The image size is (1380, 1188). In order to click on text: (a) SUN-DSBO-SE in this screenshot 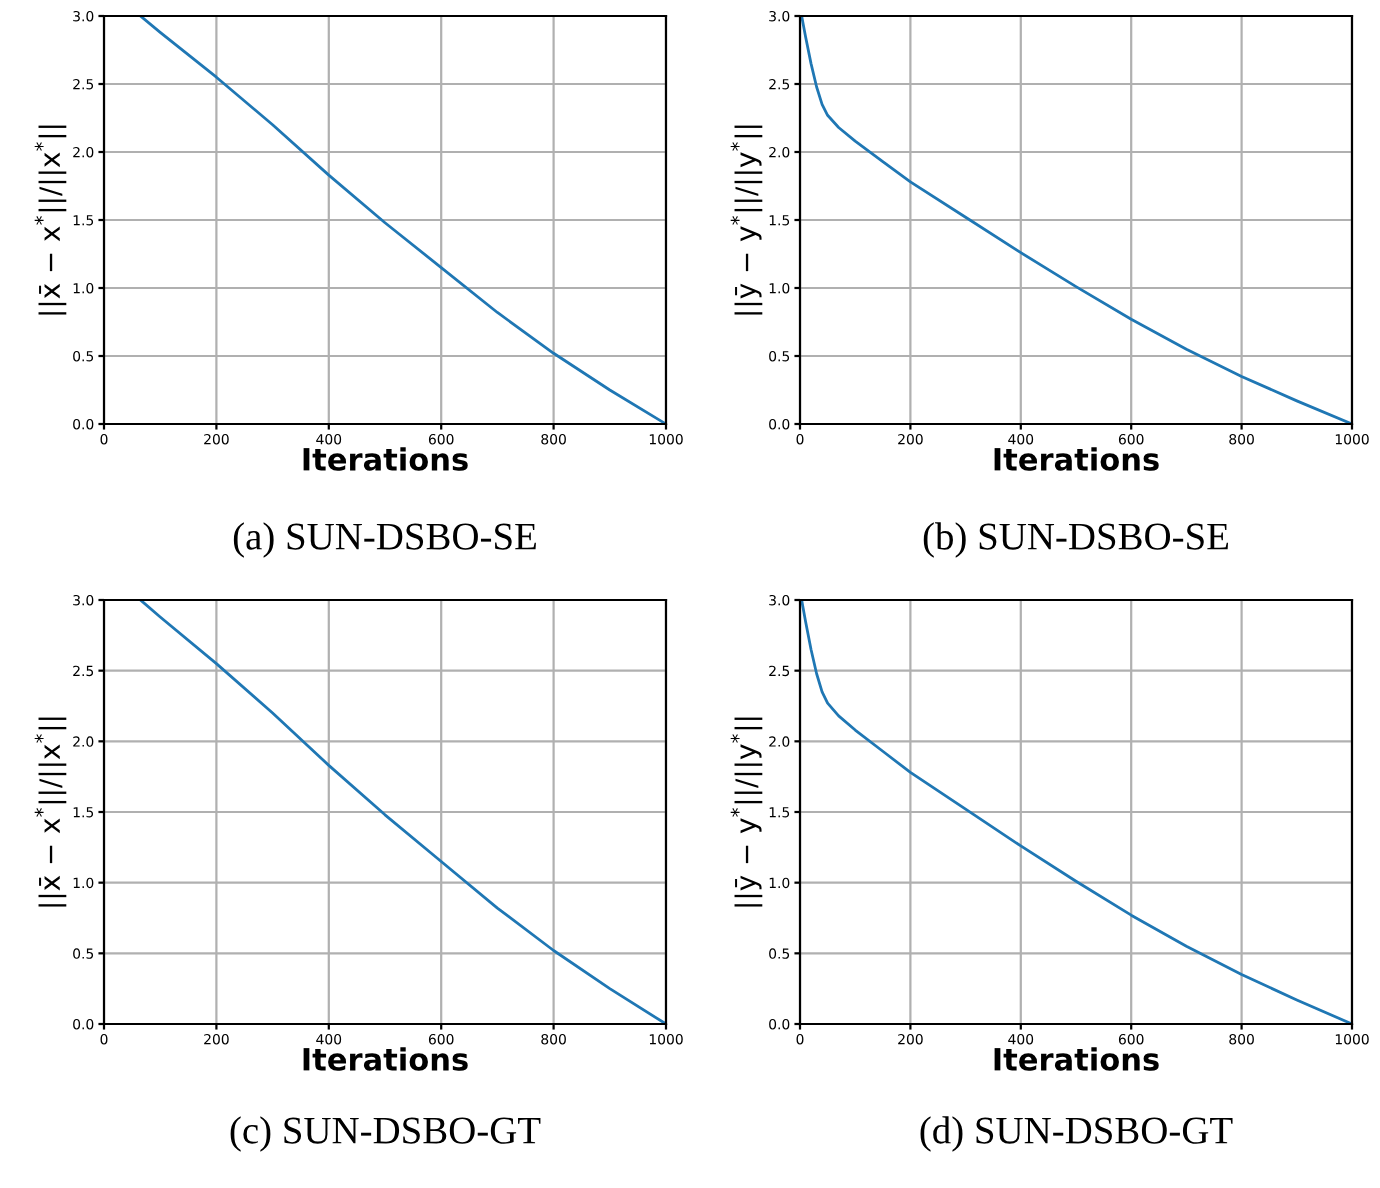, I will do `click(384, 540)`.